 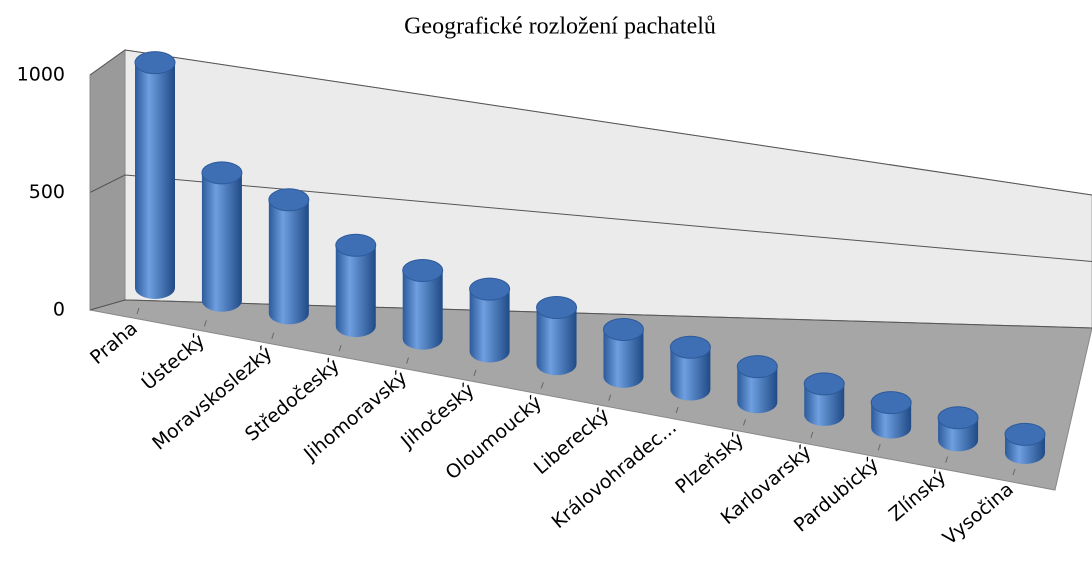 I want to click on chart-title: Geografické rozložení pachatelů, so click(x=560, y=27).